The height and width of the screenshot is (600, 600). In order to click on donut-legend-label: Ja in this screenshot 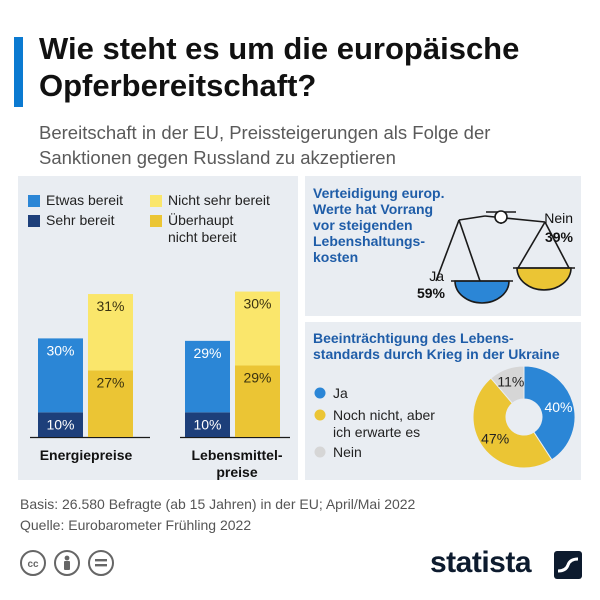, I will do `click(340, 393)`.